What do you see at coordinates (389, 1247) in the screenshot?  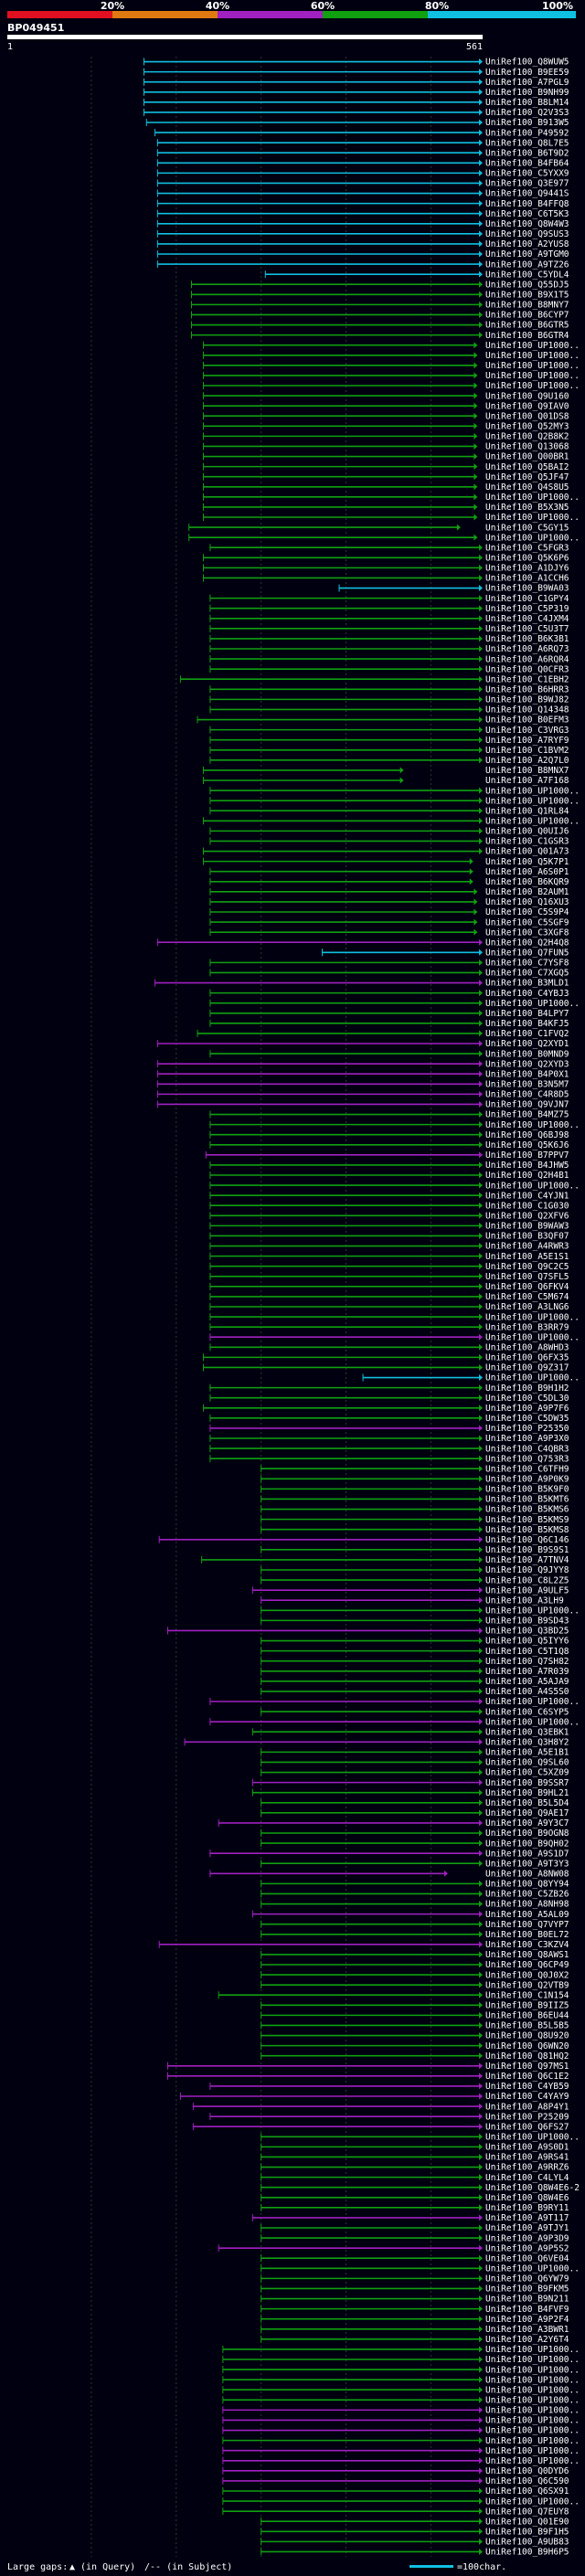 I see `hit-row: UniRef100_A4RWR3` at bounding box center [389, 1247].